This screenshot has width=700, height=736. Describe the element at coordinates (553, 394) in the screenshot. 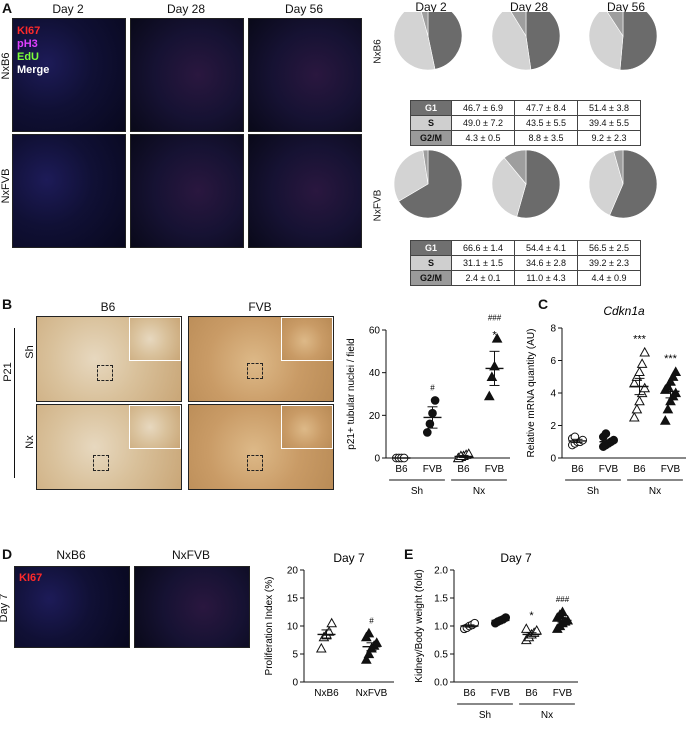

I see `y-tick-label: 4` at that location.